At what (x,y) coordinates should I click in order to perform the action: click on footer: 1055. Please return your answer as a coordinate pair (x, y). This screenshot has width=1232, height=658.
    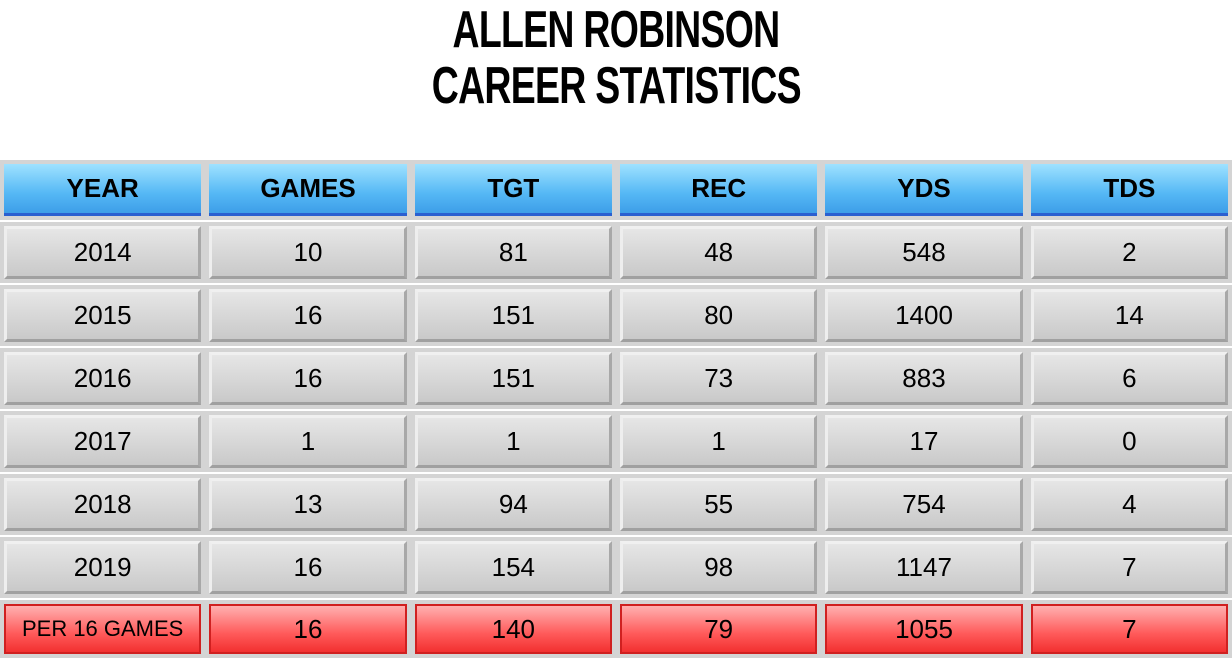
    Looking at the image, I should click on (924, 629).